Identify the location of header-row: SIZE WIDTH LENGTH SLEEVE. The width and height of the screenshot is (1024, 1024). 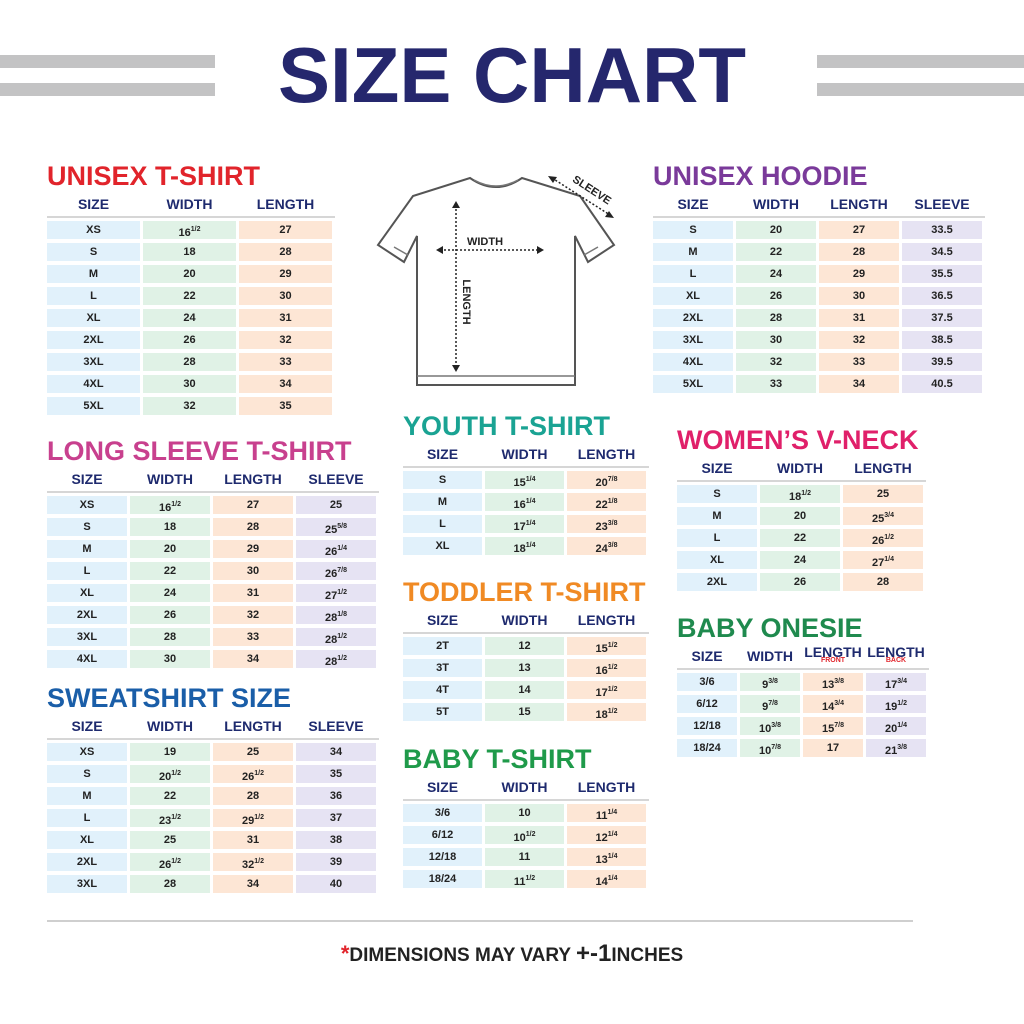
(819, 205).